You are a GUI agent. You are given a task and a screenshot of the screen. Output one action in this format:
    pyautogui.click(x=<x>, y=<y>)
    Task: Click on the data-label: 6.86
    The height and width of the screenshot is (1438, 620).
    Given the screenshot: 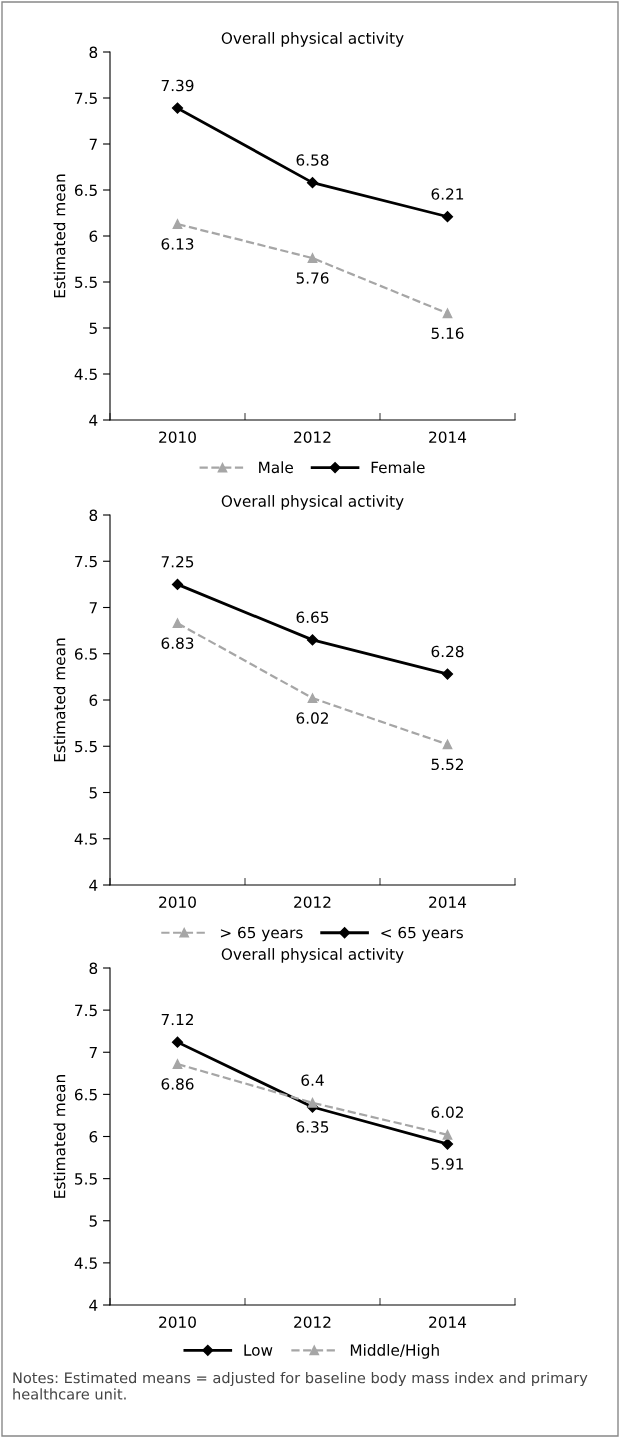 What is the action you would take?
    pyautogui.click(x=177, y=1084)
    